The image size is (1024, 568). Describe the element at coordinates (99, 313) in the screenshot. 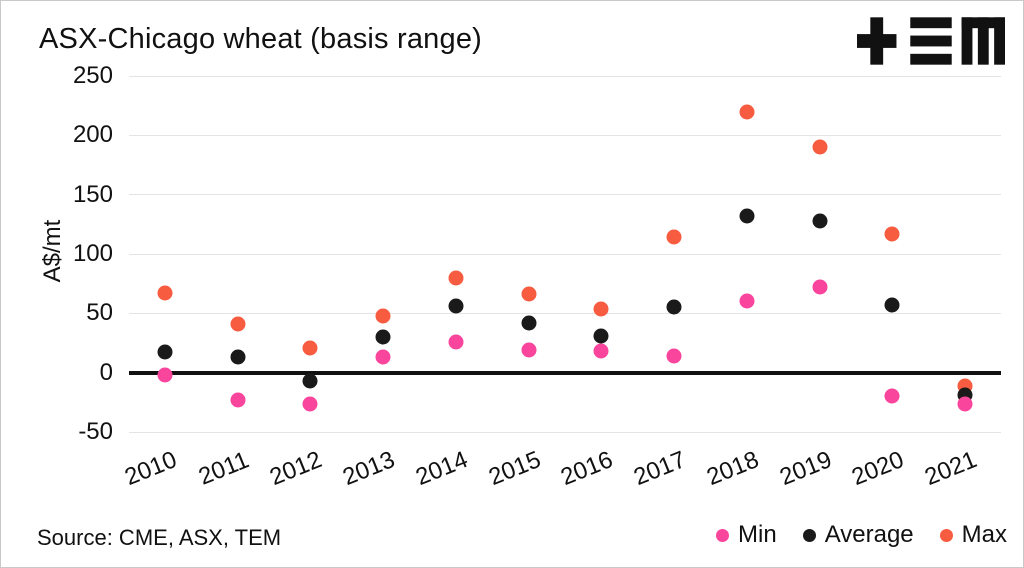

I see `y-tick-label: 50` at that location.